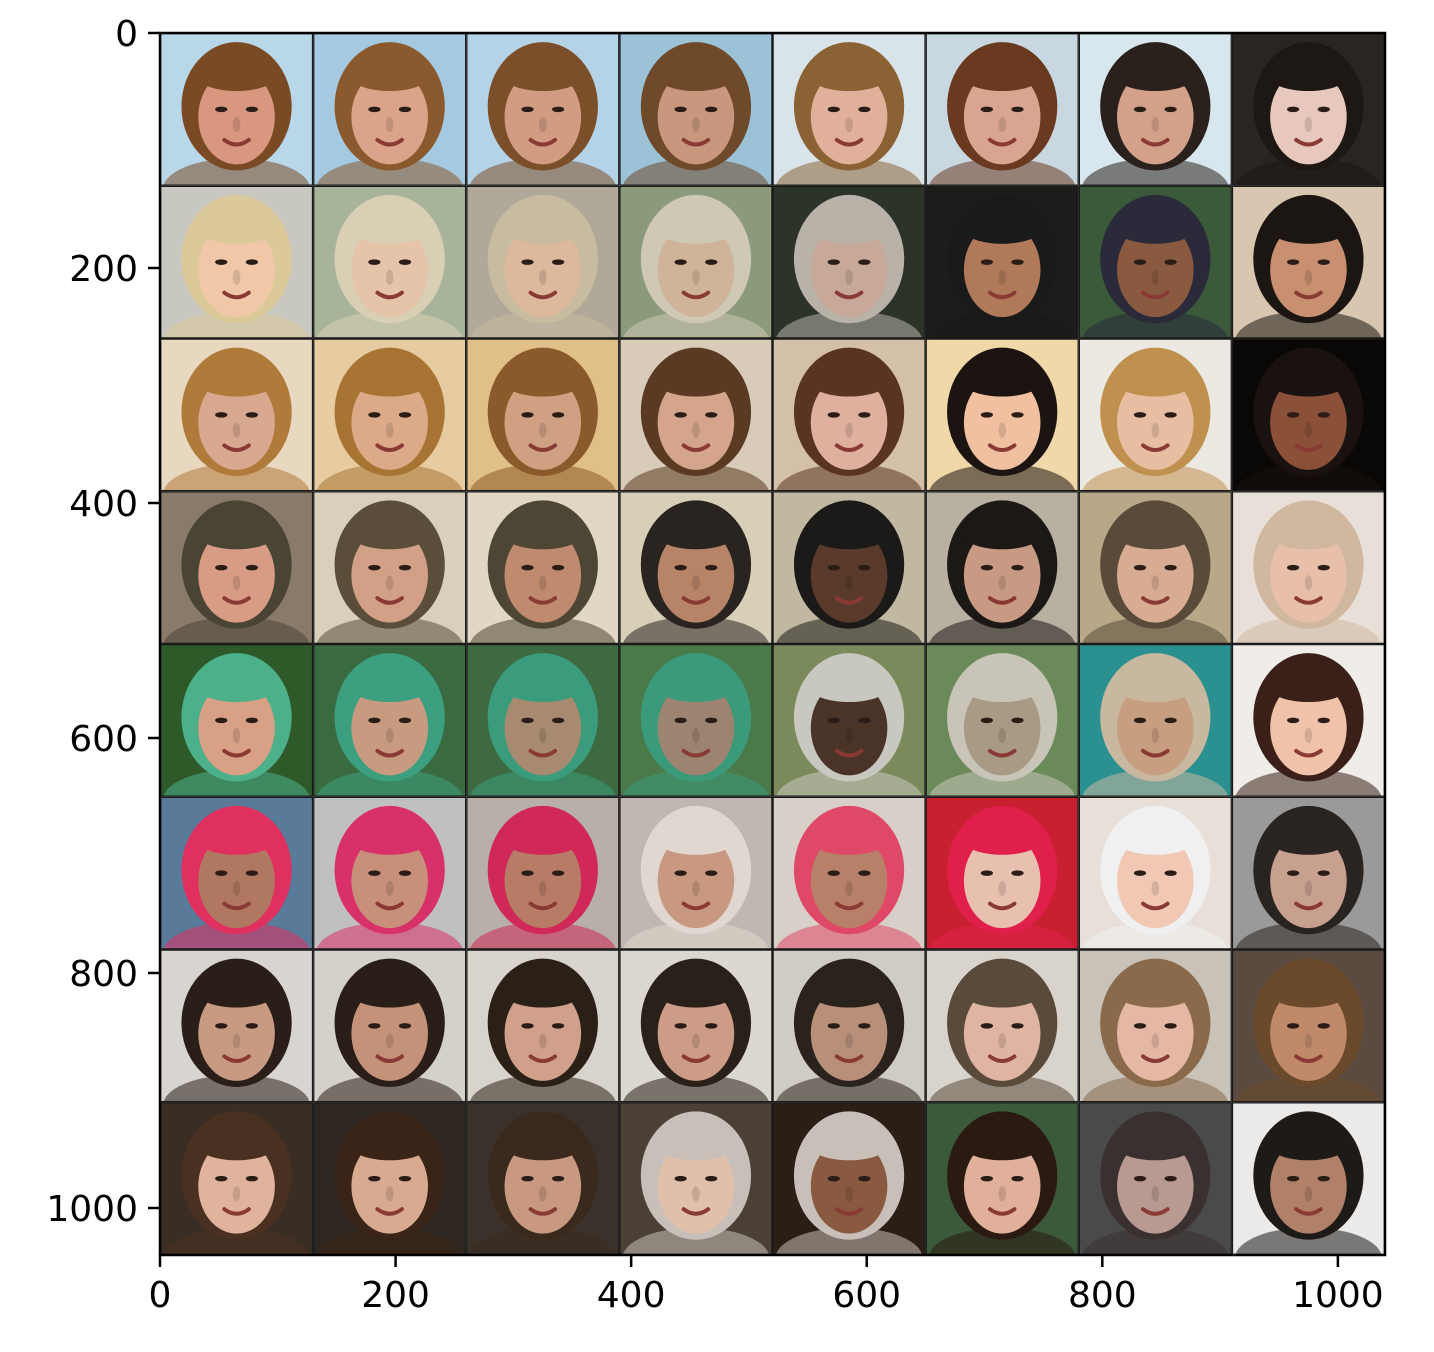  I want to click on y-tick-label: 600, so click(103, 739).